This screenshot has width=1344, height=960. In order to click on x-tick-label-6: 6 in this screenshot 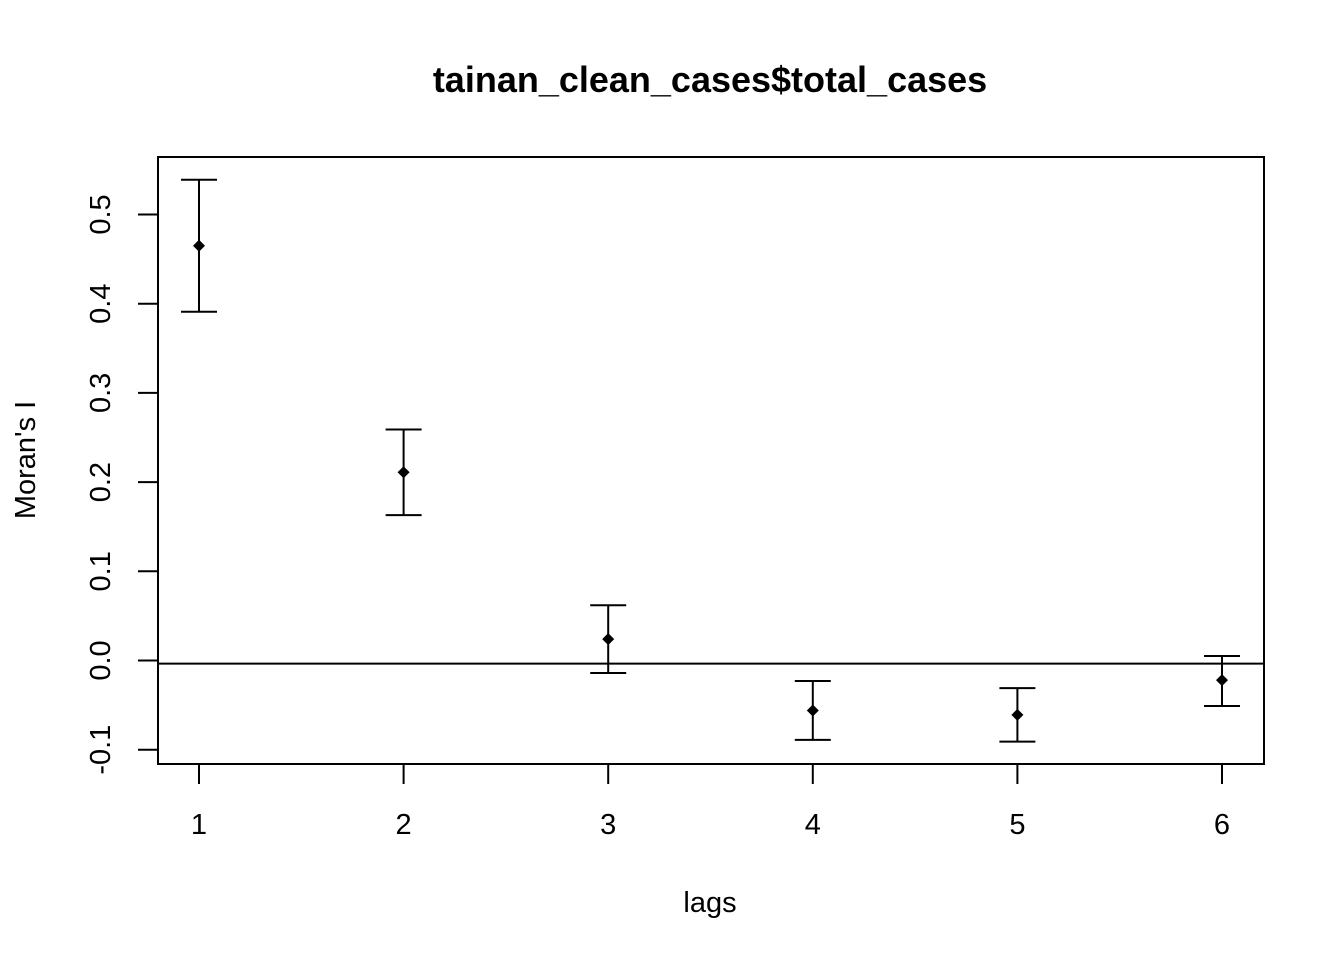, I will do `click(1222, 825)`.